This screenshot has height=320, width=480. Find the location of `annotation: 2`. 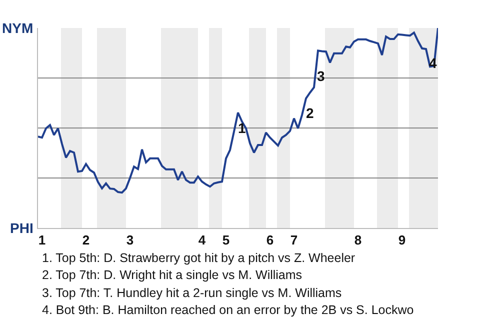

annotation: 2 is located at coordinates (310, 113).